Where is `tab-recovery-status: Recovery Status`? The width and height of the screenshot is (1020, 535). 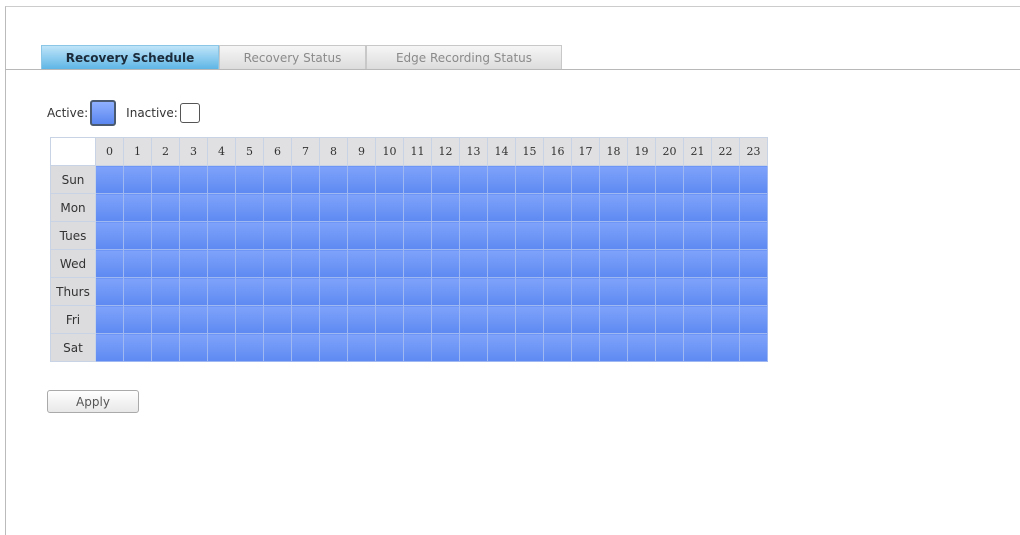
tab-recovery-status: Recovery Status is located at coordinates (292, 57).